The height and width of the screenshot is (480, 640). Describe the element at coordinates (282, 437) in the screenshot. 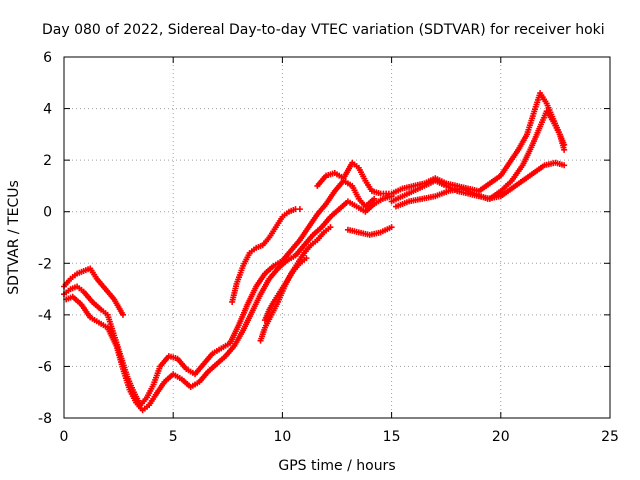

I see `x-tick-label: 10` at that location.